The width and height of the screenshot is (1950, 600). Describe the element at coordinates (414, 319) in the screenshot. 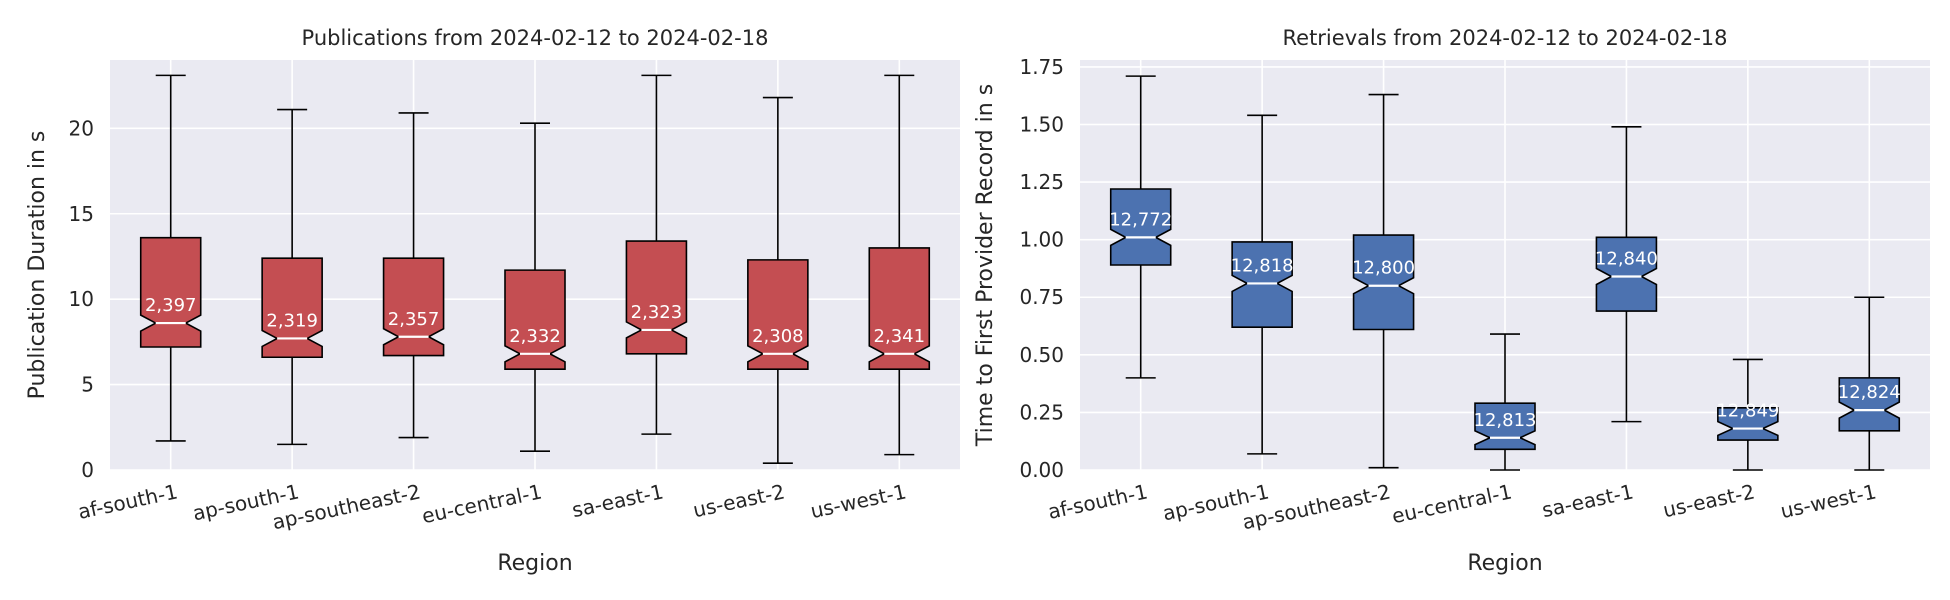

I see `count-label: 2,357` at that location.